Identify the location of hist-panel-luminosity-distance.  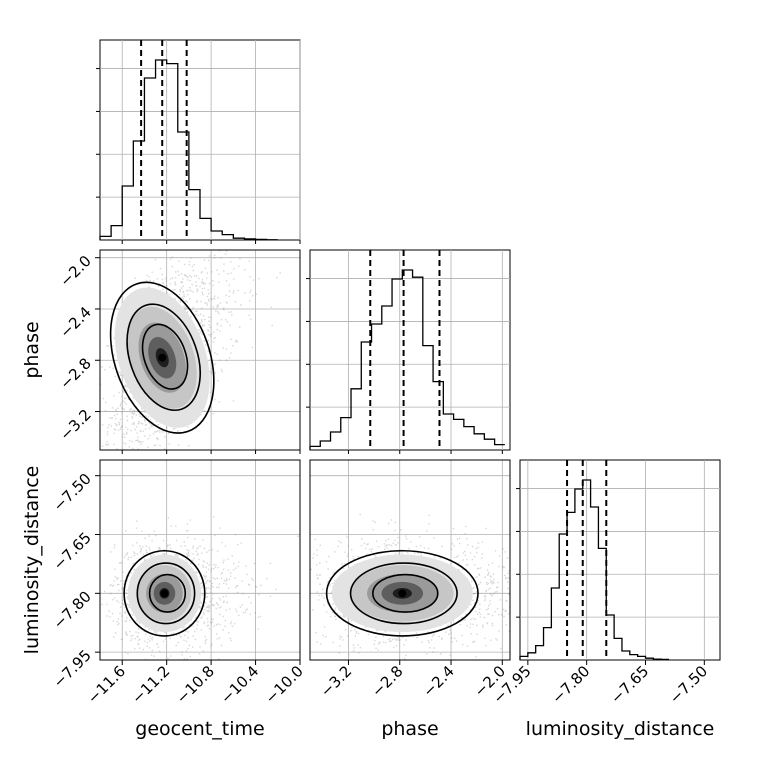
(618, 560).